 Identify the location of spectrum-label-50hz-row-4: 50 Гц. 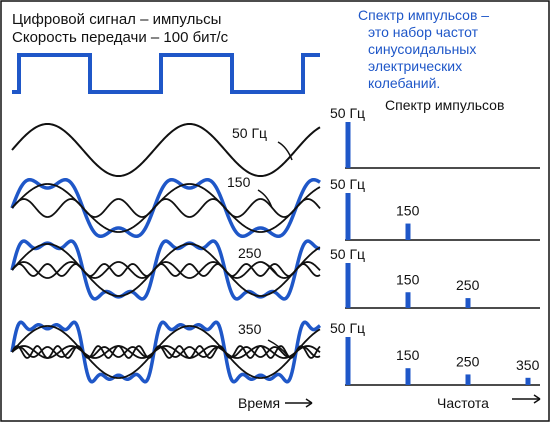
(347, 328).